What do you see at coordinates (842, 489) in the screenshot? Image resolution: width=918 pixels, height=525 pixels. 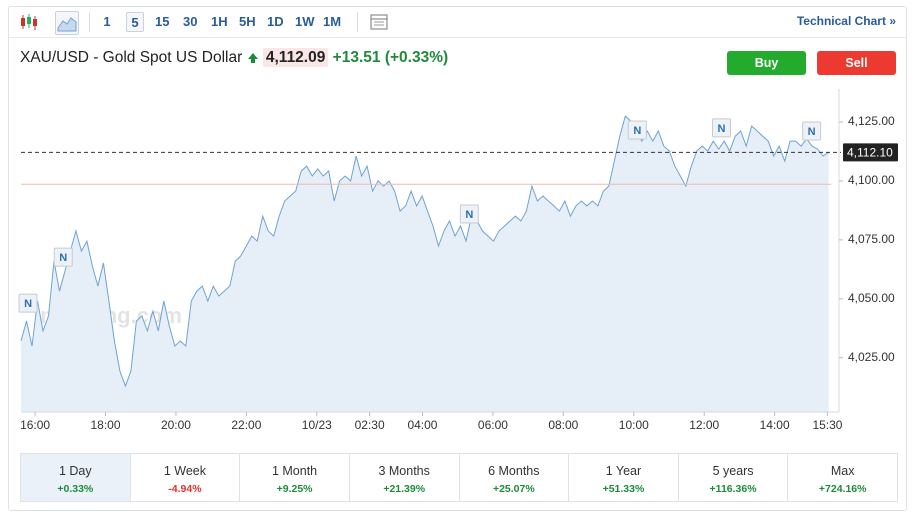 I see `period-change: +724.16%` at bounding box center [842, 489].